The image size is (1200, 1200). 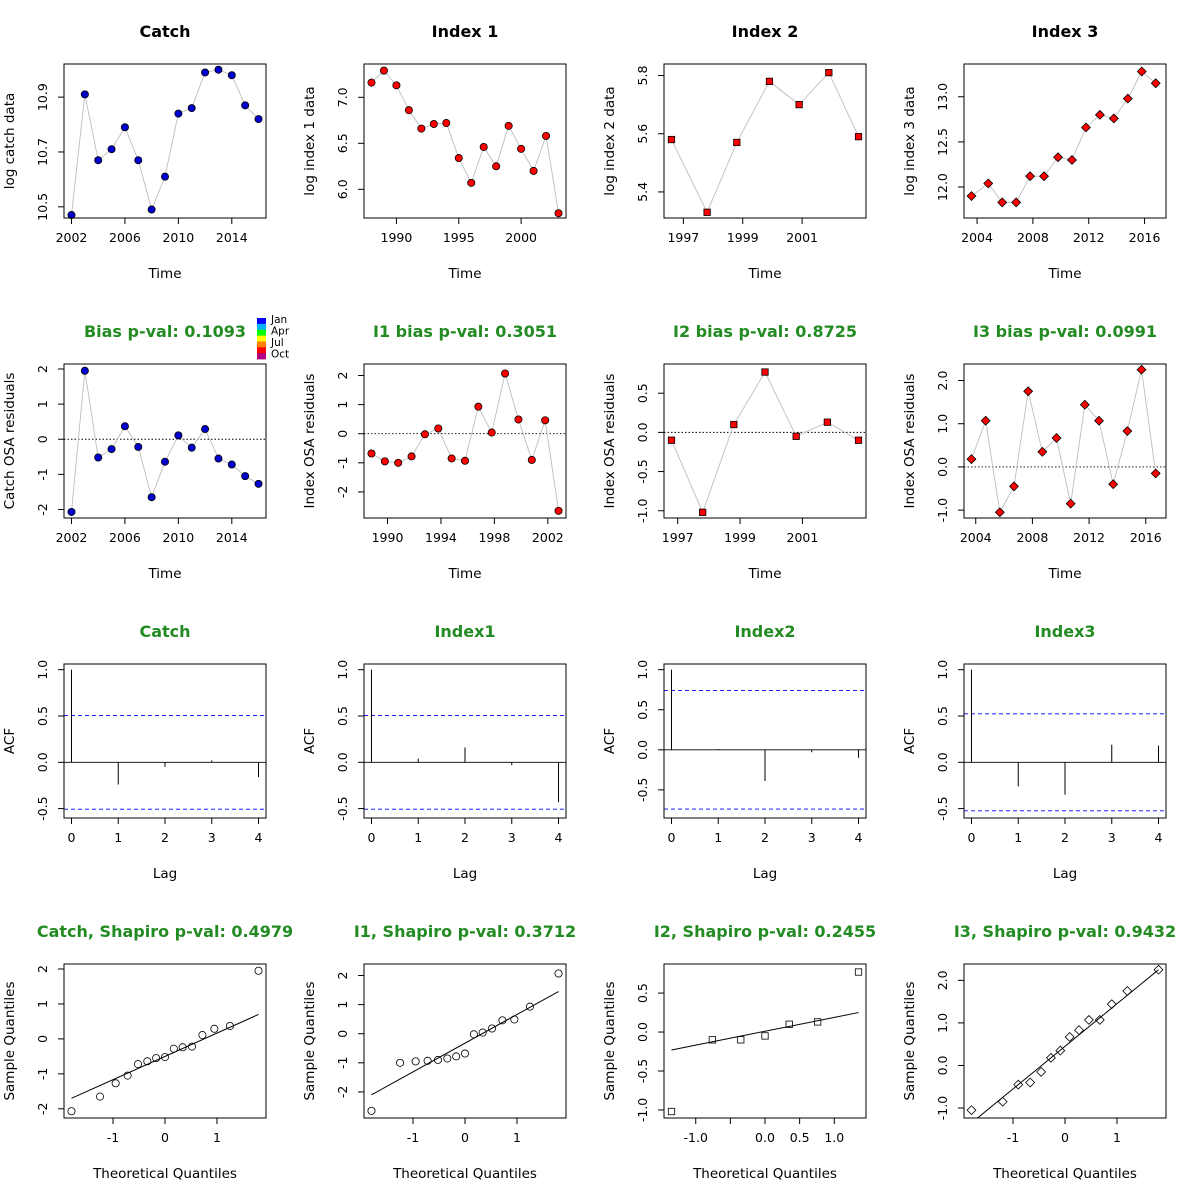 I want to click on y-tick-label: 10.7, so click(x=42, y=152).